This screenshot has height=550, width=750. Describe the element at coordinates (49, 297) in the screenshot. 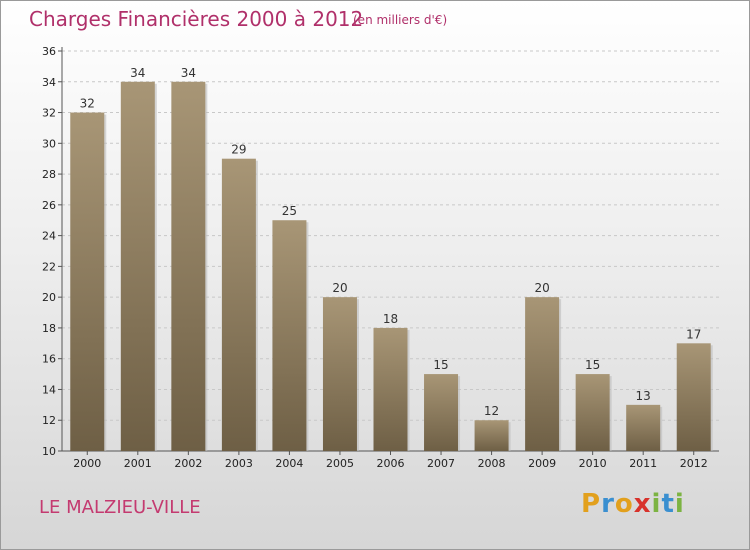

I see `y-tick-label: 20` at that location.